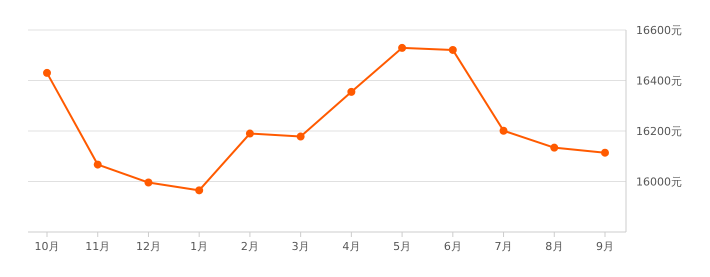  I want to click on x-tick-label: 2月, so click(249, 246).